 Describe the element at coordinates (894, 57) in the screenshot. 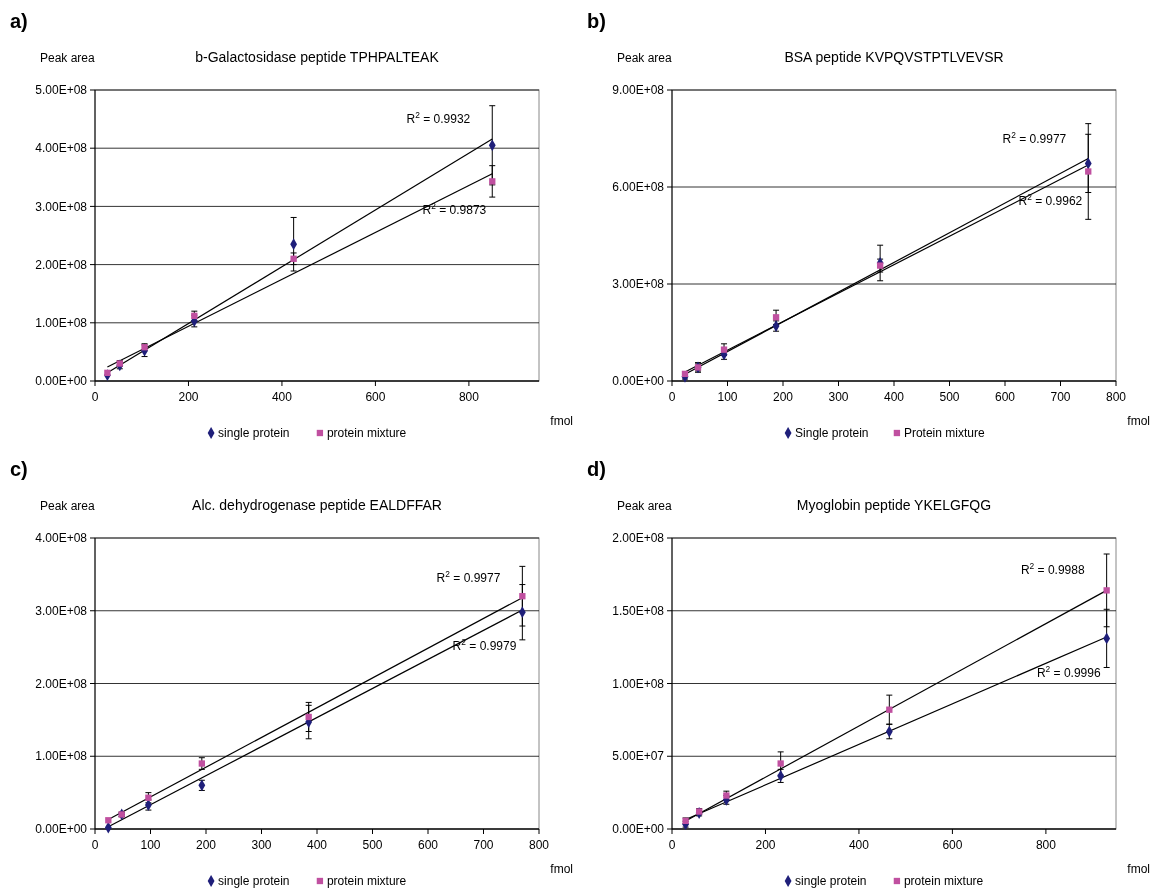

I see `chart-title: BSA peptide KVPQVSTPTLVEVSR` at that location.